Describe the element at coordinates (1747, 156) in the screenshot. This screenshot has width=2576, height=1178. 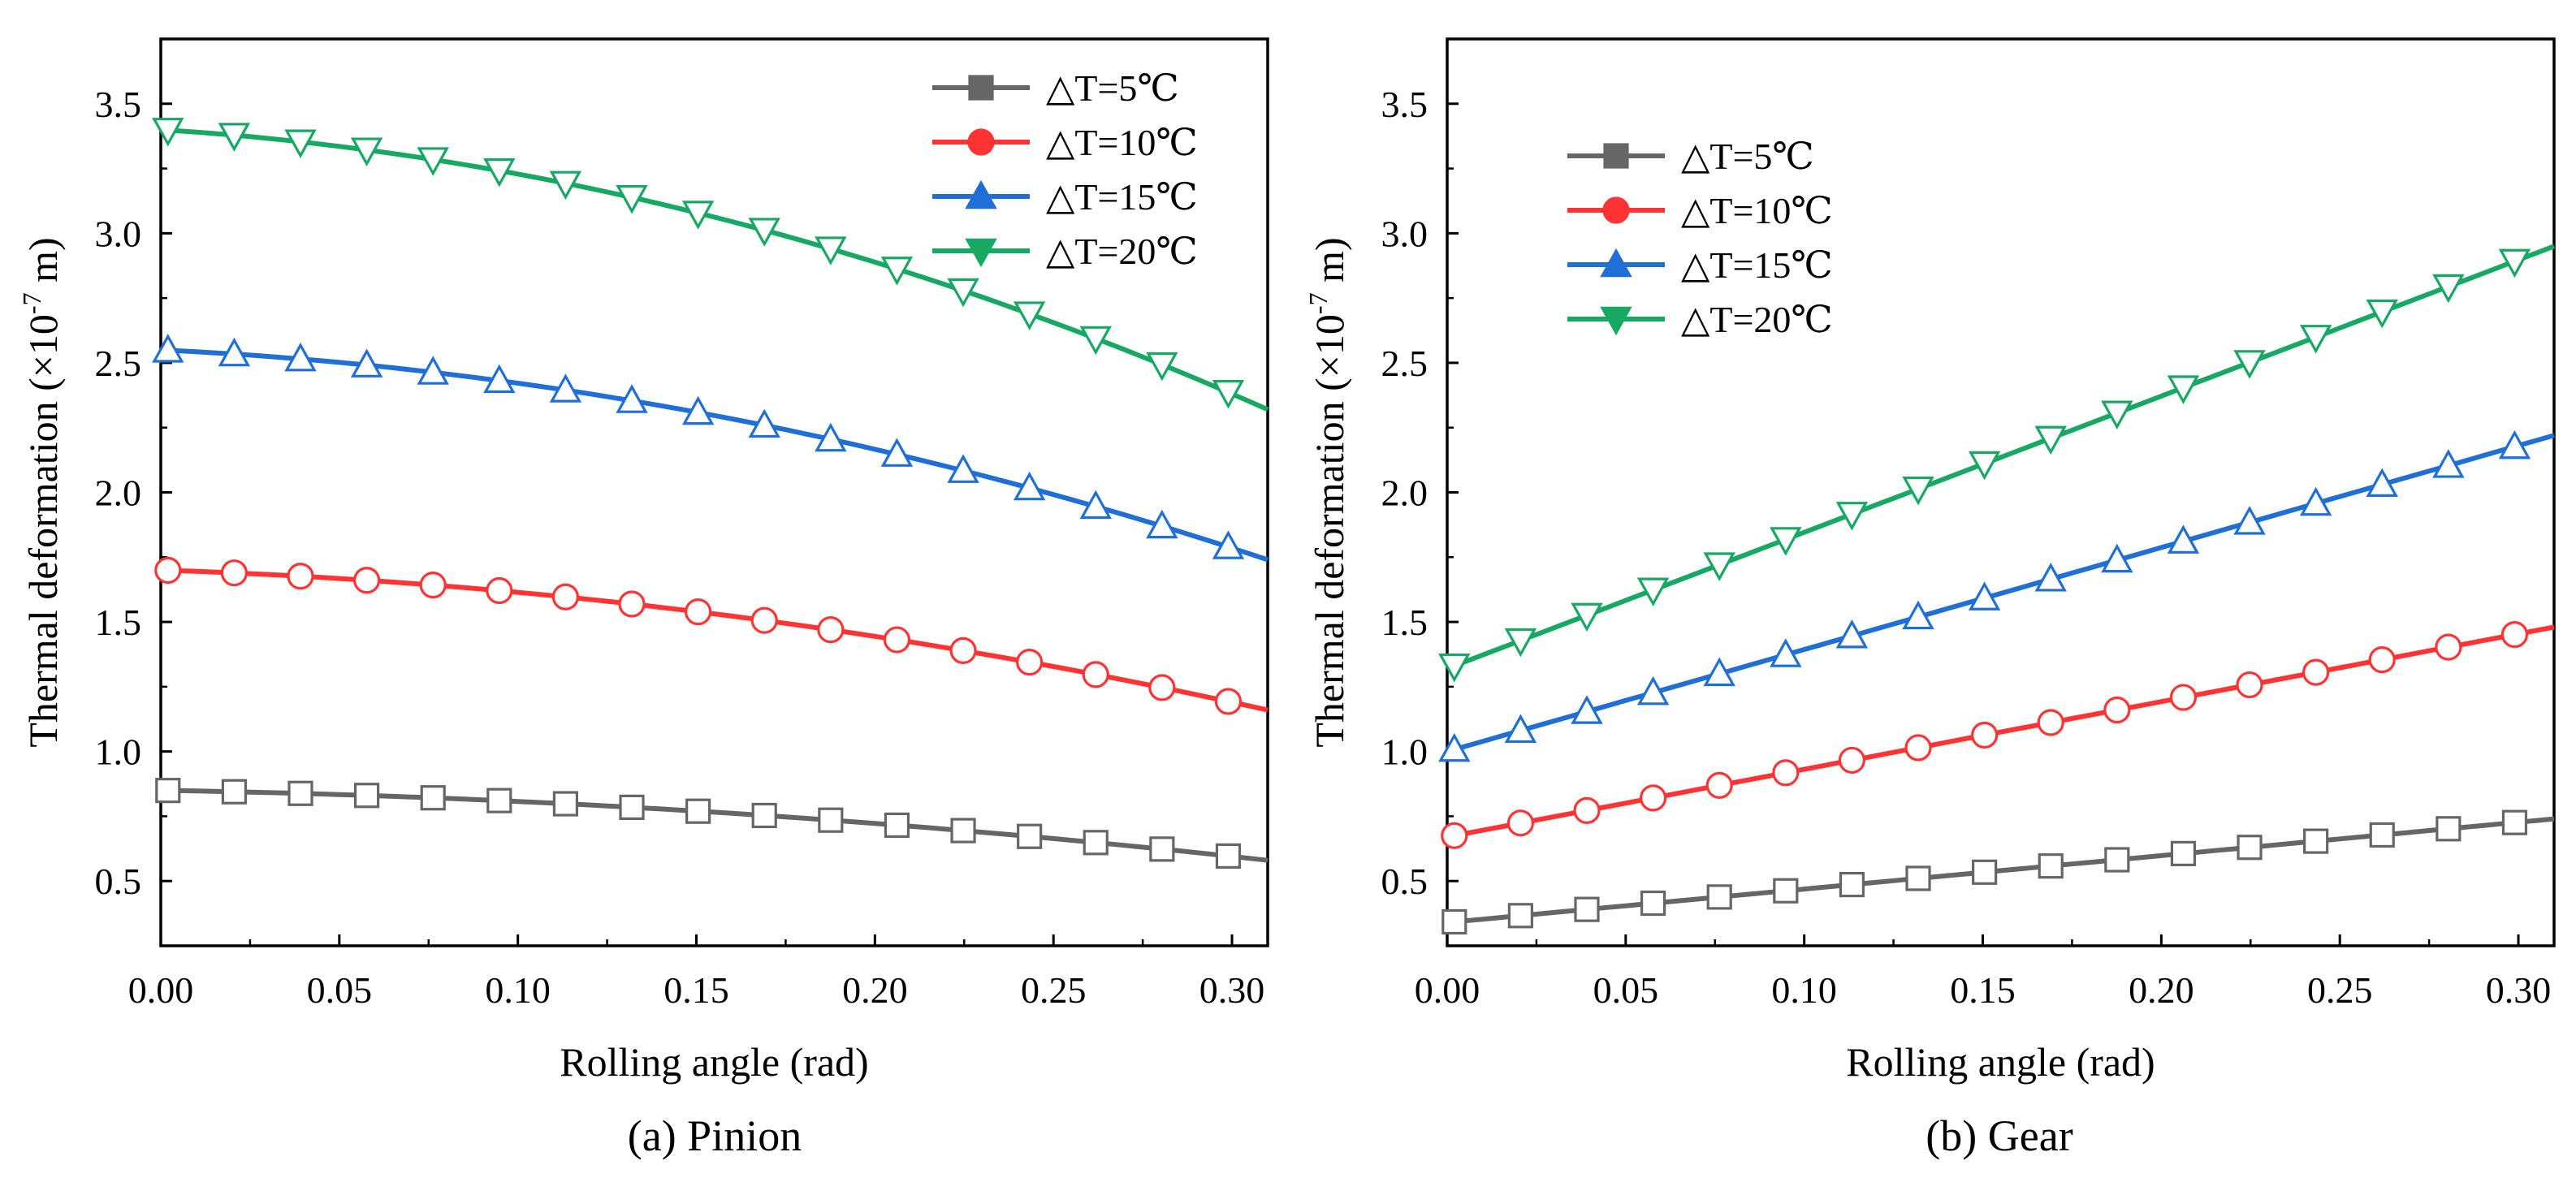
I see `legend-label: △T=5℃` at that location.